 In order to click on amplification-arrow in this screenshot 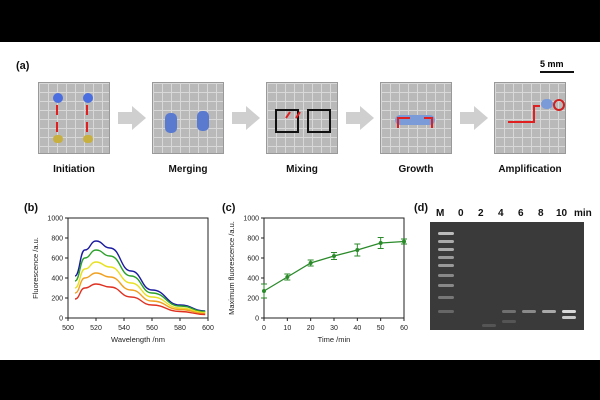, I will do `click(524, 114)`.